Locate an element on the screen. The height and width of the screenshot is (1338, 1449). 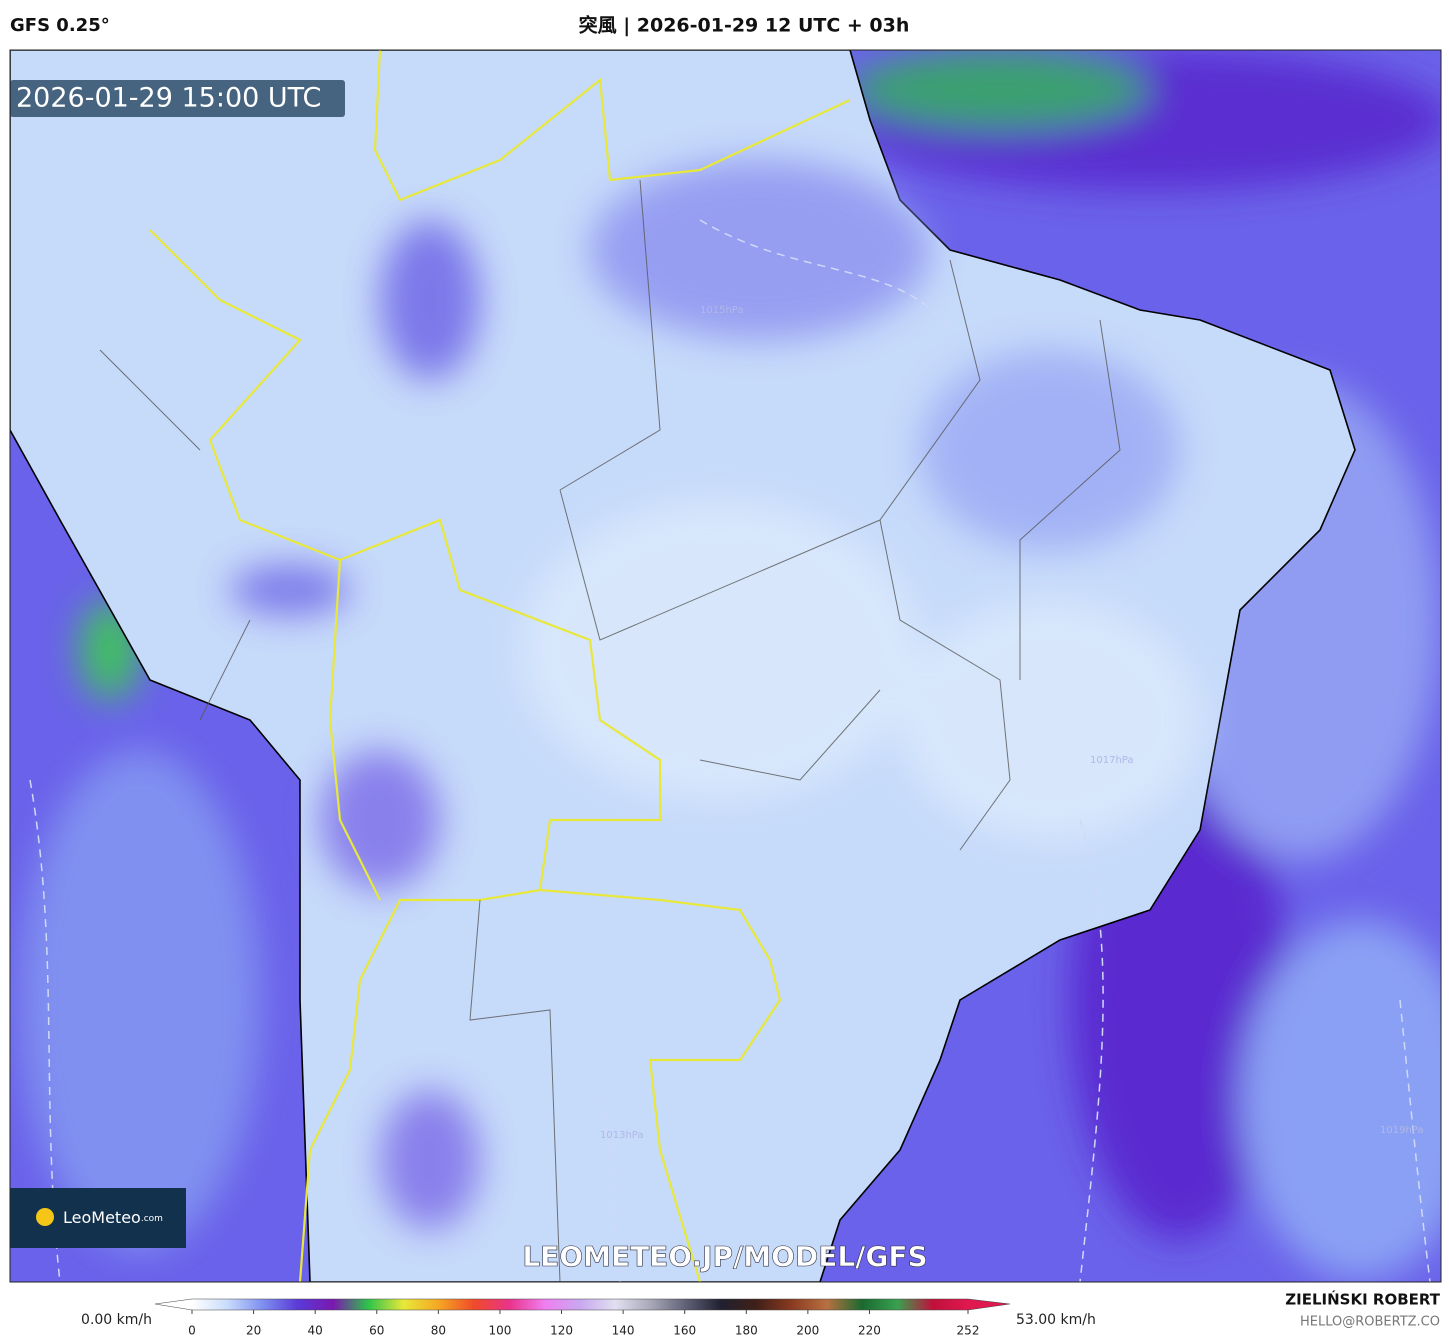
watermark: LEOMETEO.JP/MODEL/GFS is located at coordinates (724, 1256).